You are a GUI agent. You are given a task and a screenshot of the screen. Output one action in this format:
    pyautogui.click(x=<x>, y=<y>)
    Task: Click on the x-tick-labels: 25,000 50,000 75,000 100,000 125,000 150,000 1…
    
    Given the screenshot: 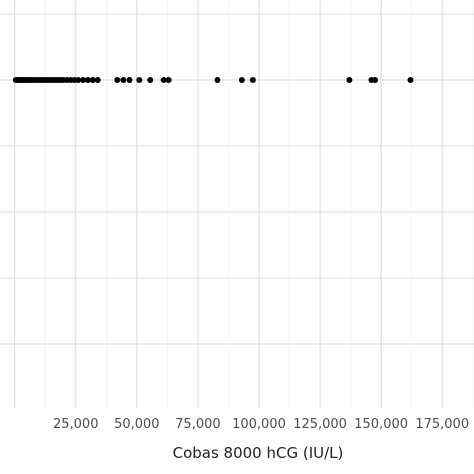 What is the action you would take?
    pyautogui.click(x=261, y=424)
    